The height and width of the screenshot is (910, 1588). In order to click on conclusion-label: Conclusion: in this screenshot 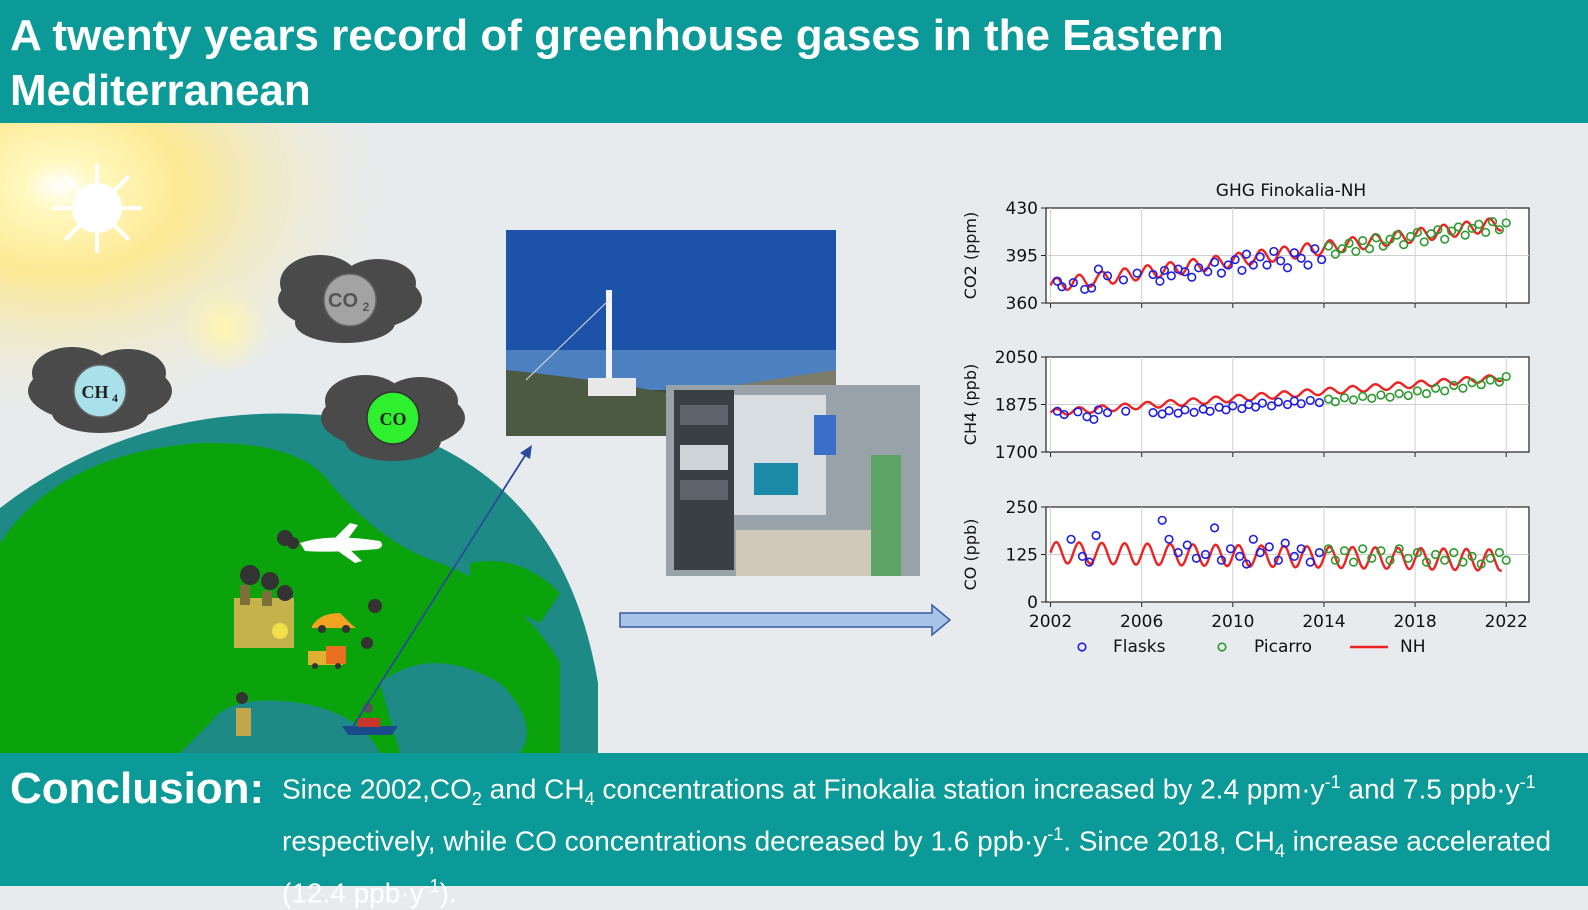, I will do `click(137, 788)`.